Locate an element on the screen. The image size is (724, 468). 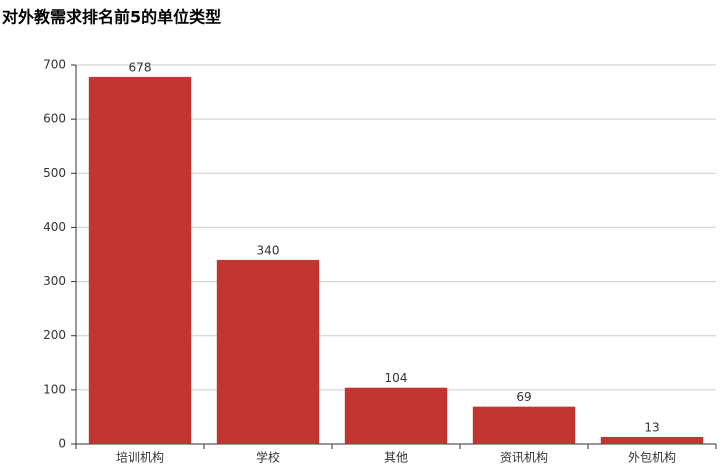
data-label: 678 is located at coordinates (140, 67).